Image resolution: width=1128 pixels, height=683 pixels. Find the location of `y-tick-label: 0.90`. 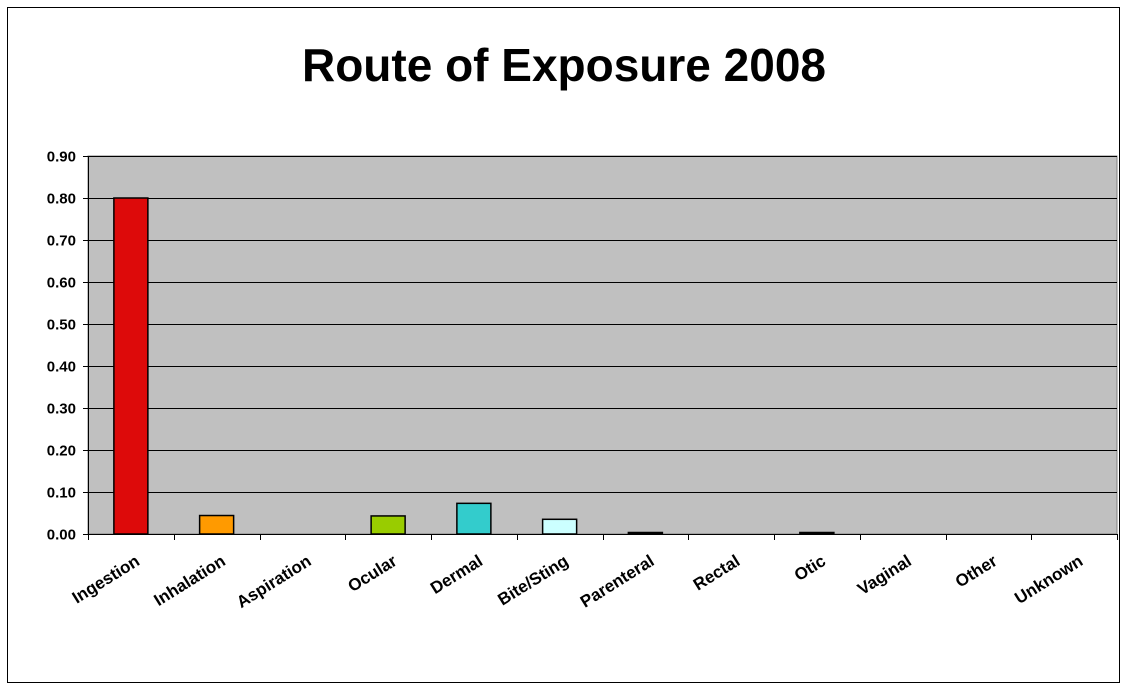

y-tick-label: 0.90 is located at coordinates (61, 157).